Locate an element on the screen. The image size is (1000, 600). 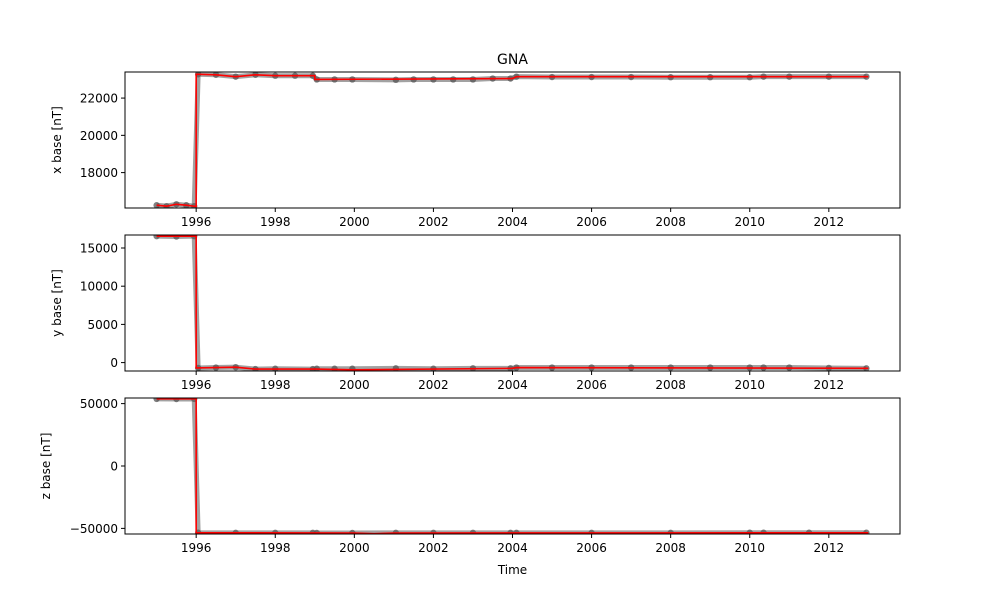
x-tick-label-x-base-1996: 1996 is located at coordinates (196, 222).